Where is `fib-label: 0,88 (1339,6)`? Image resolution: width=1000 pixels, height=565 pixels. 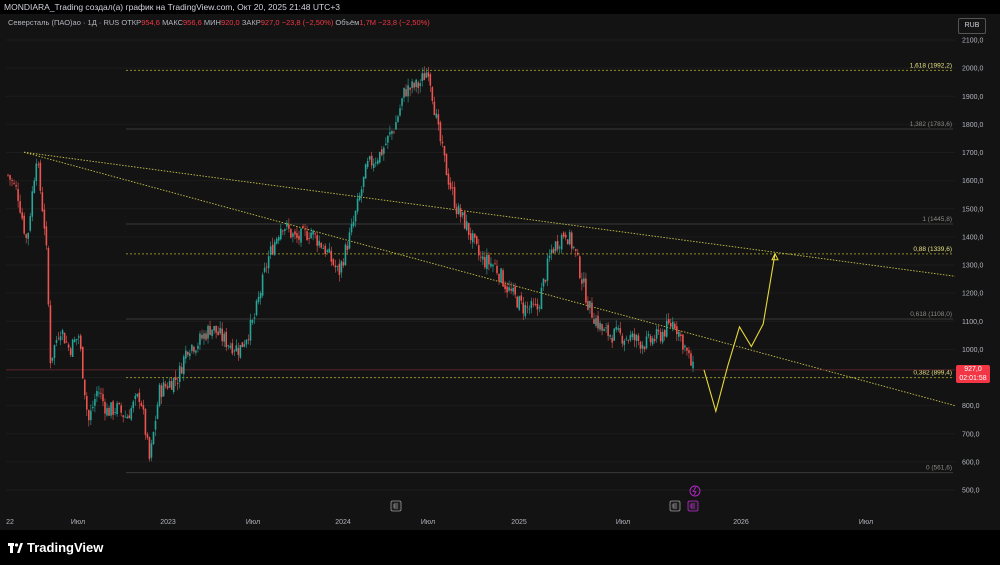
fib-label: 0,88 (1339,6) is located at coordinates (932, 249).